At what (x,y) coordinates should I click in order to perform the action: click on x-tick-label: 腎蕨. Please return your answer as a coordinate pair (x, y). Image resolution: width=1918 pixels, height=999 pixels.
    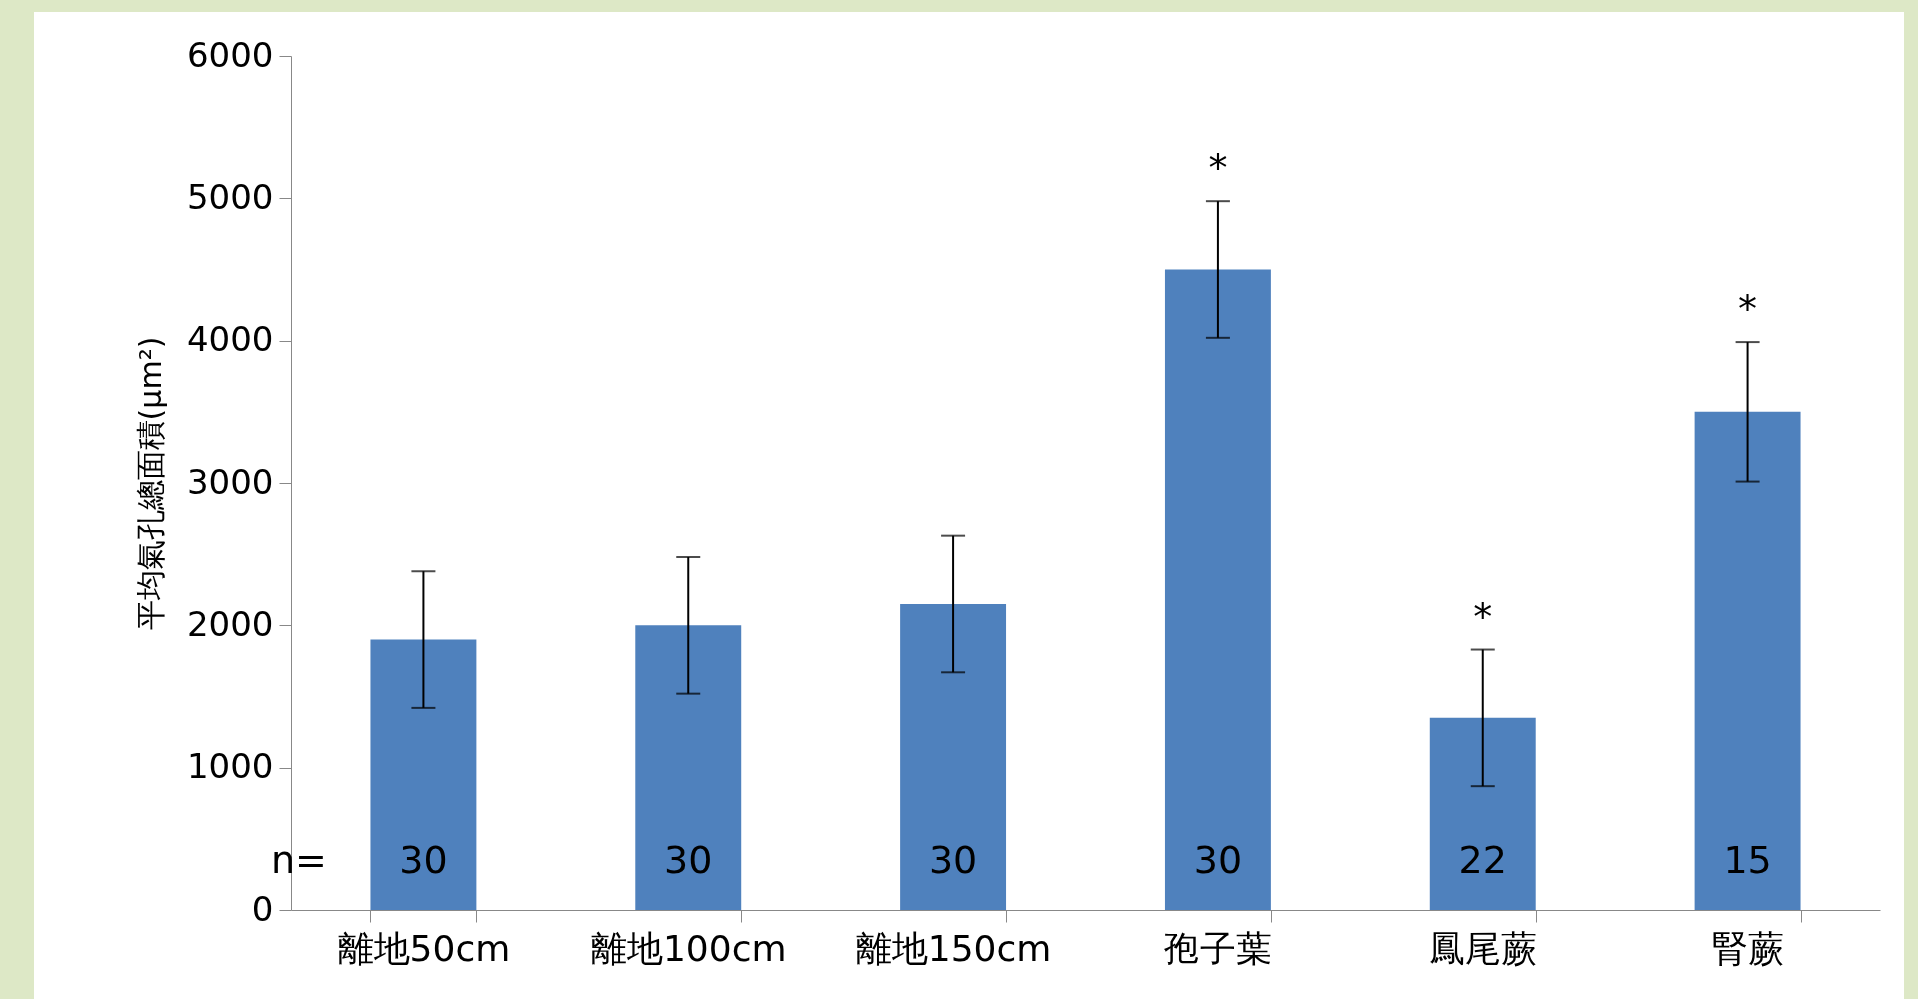
    Looking at the image, I should click on (1748, 948).